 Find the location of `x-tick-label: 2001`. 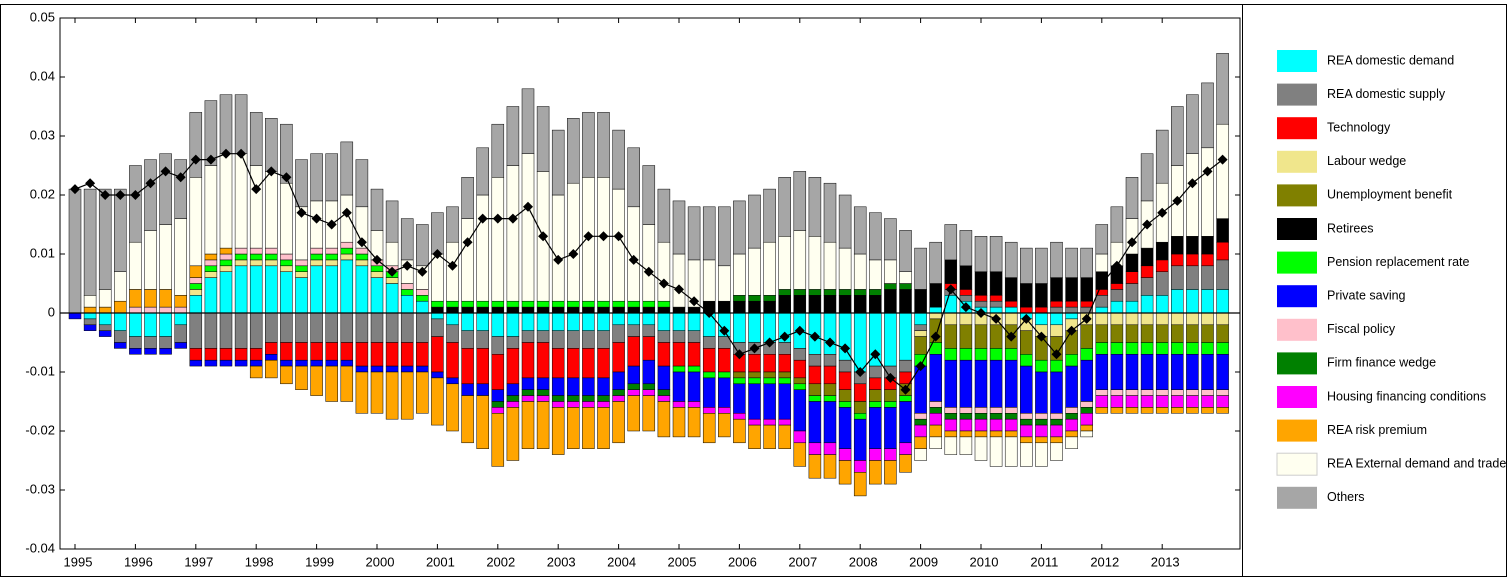

x-tick-label: 2001 is located at coordinates (440, 561).